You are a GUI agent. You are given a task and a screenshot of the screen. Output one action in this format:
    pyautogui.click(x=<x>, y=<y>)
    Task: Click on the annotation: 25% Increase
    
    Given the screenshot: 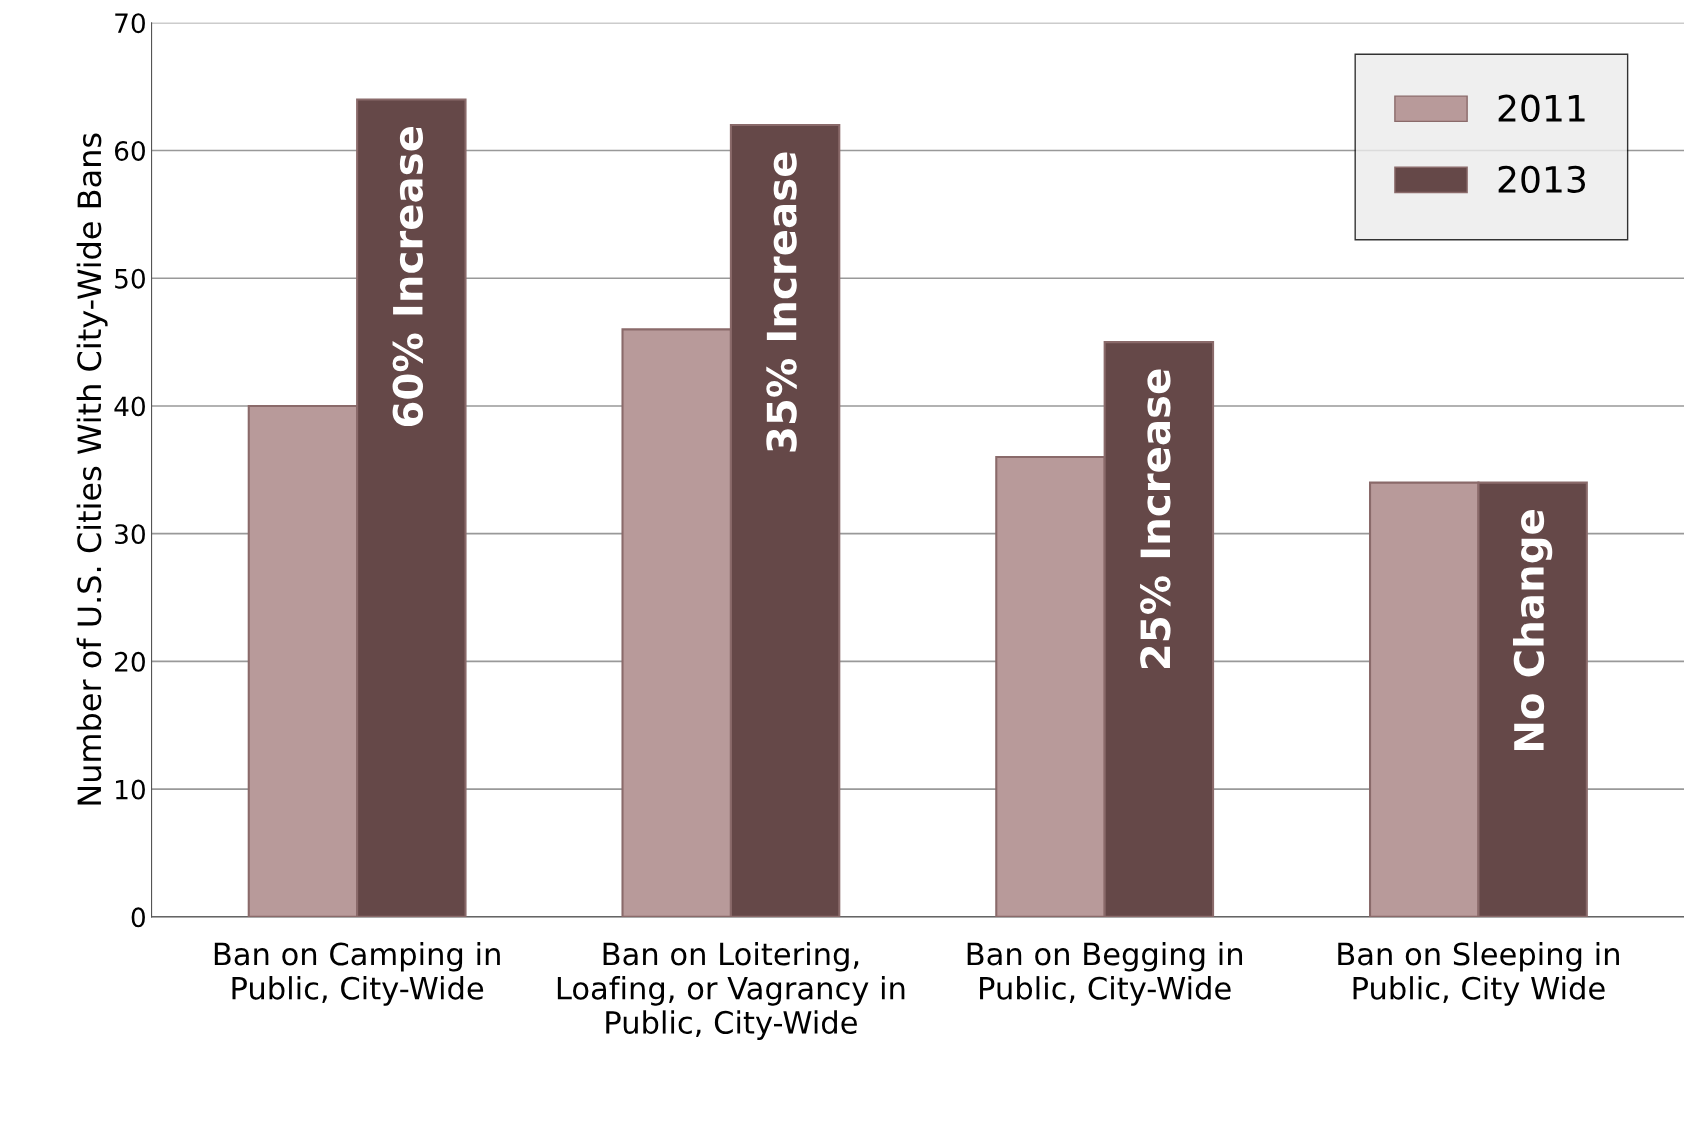 What is the action you would take?
    pyautogui.click(x=1155, y=519)
    